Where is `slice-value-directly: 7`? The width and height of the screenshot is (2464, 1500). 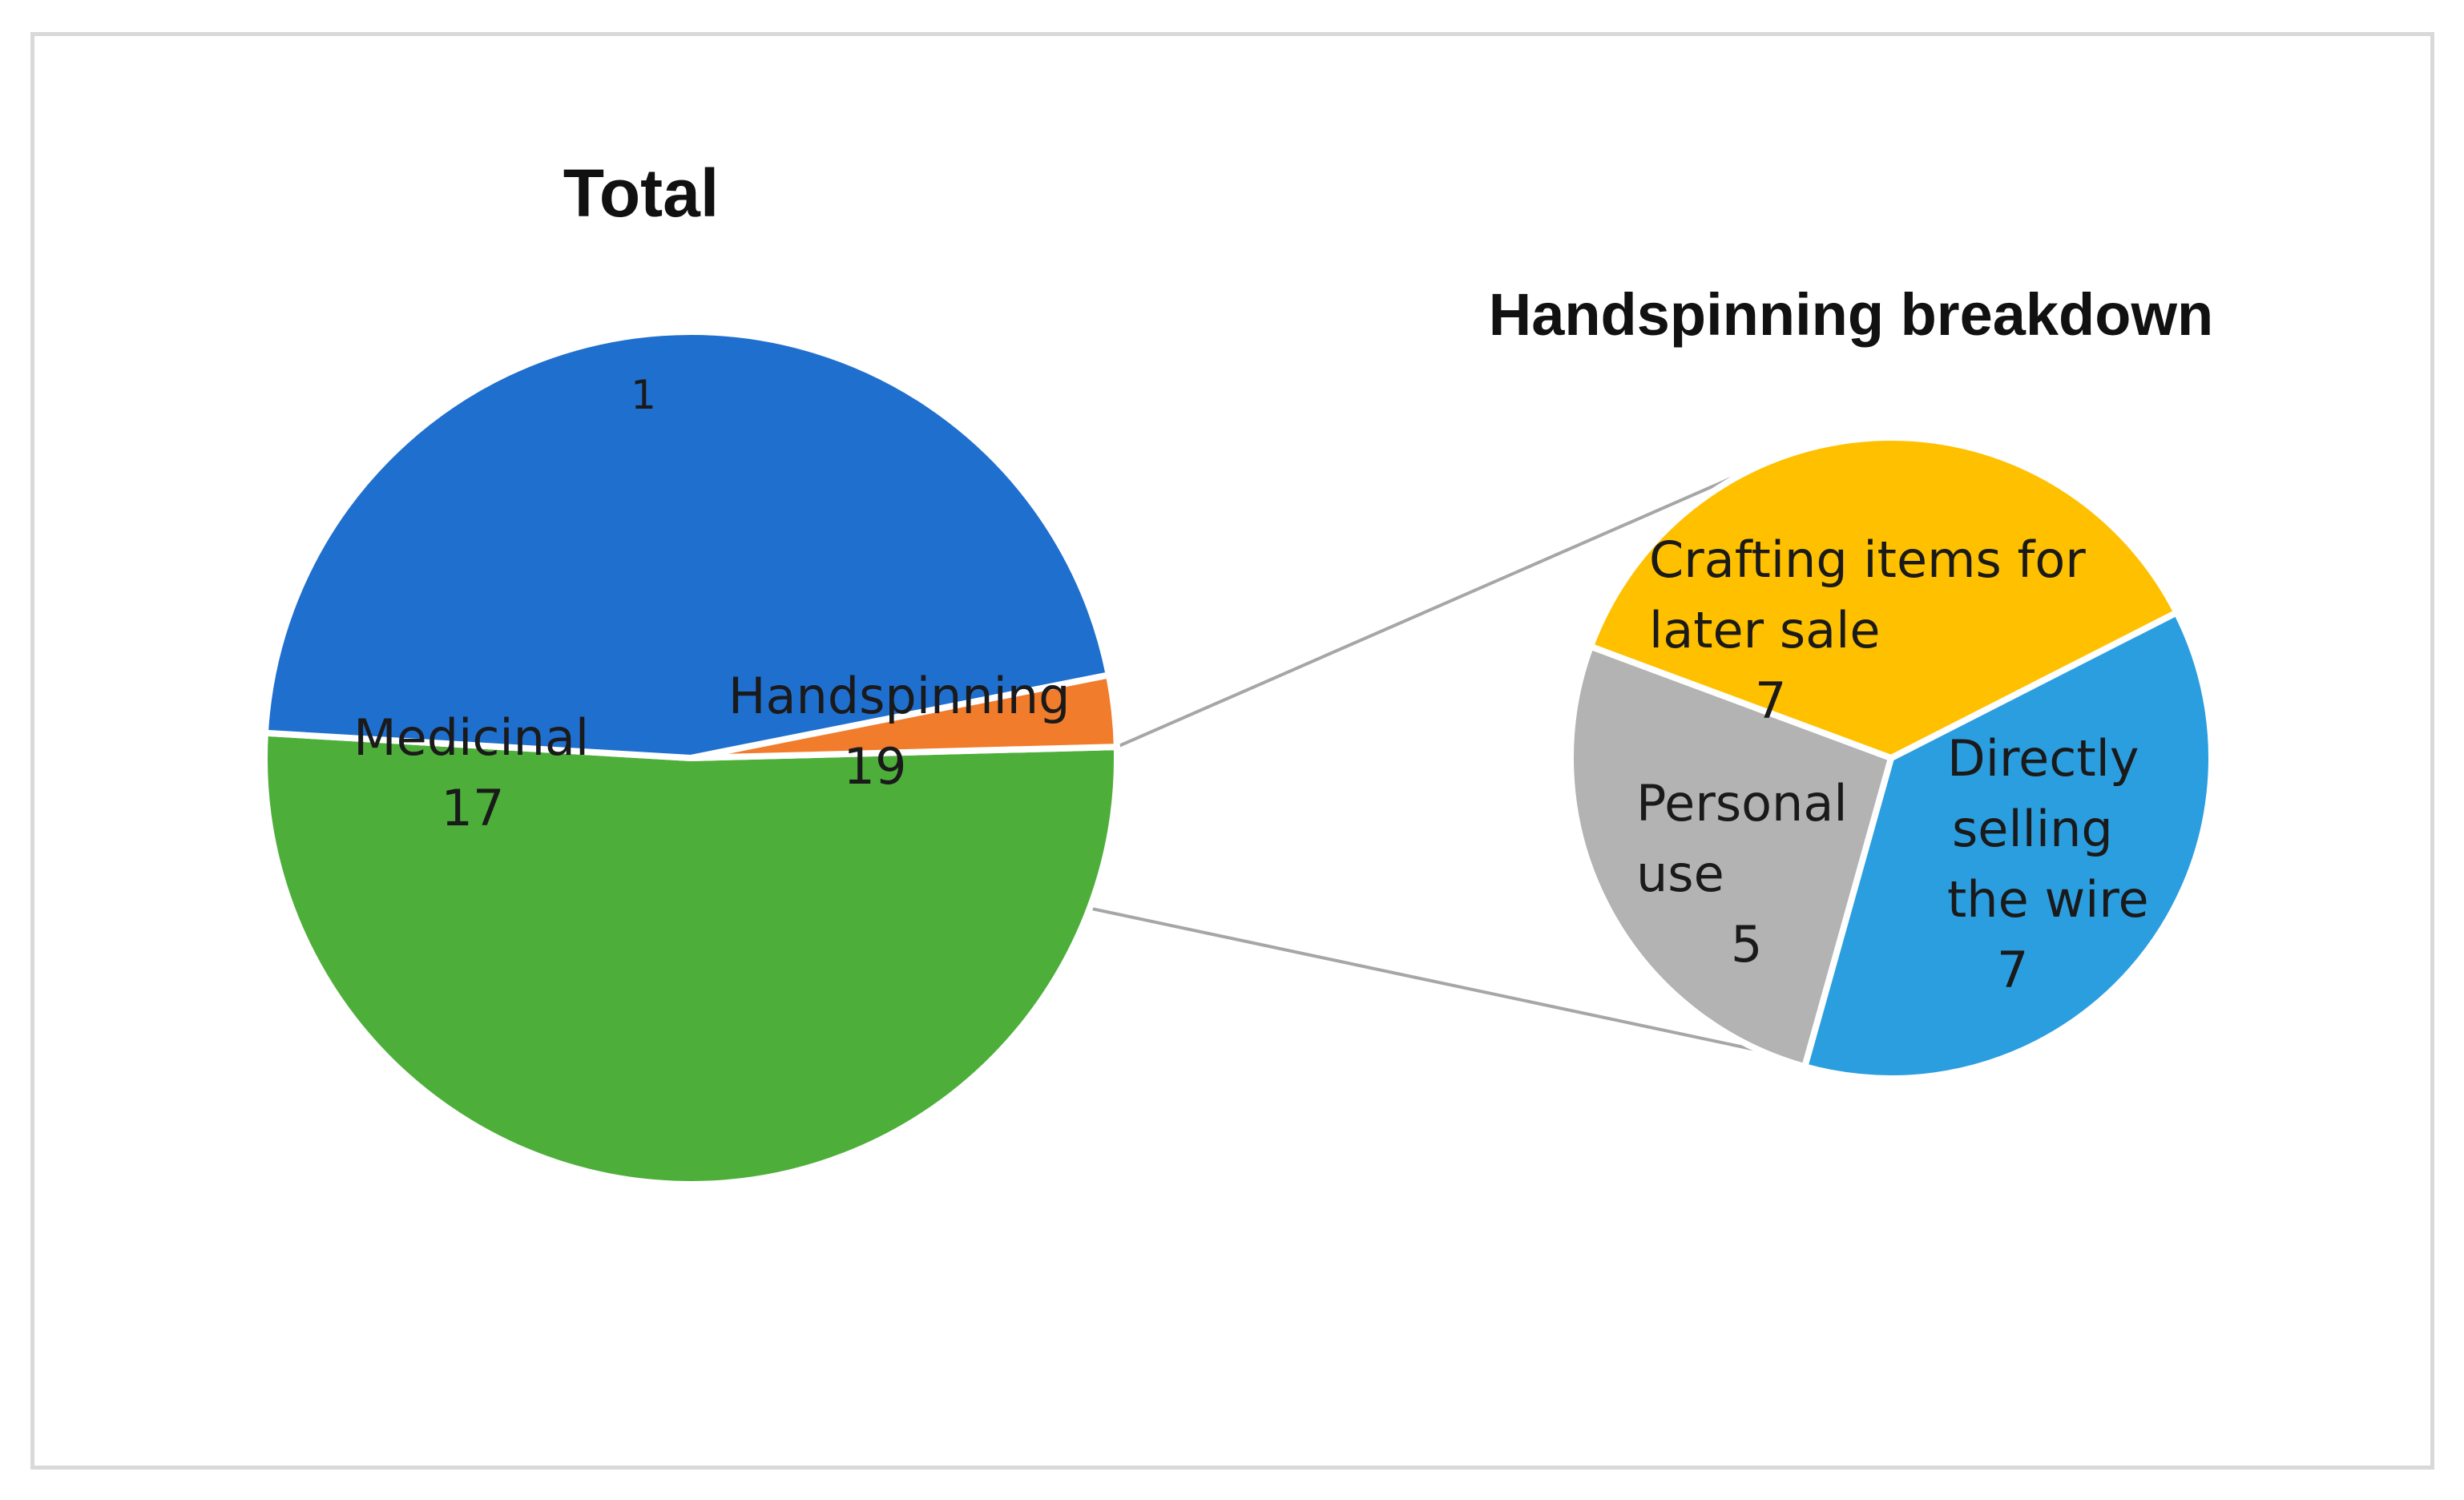 slice-value-directly: 7 is located at coordinates (2013, 970).